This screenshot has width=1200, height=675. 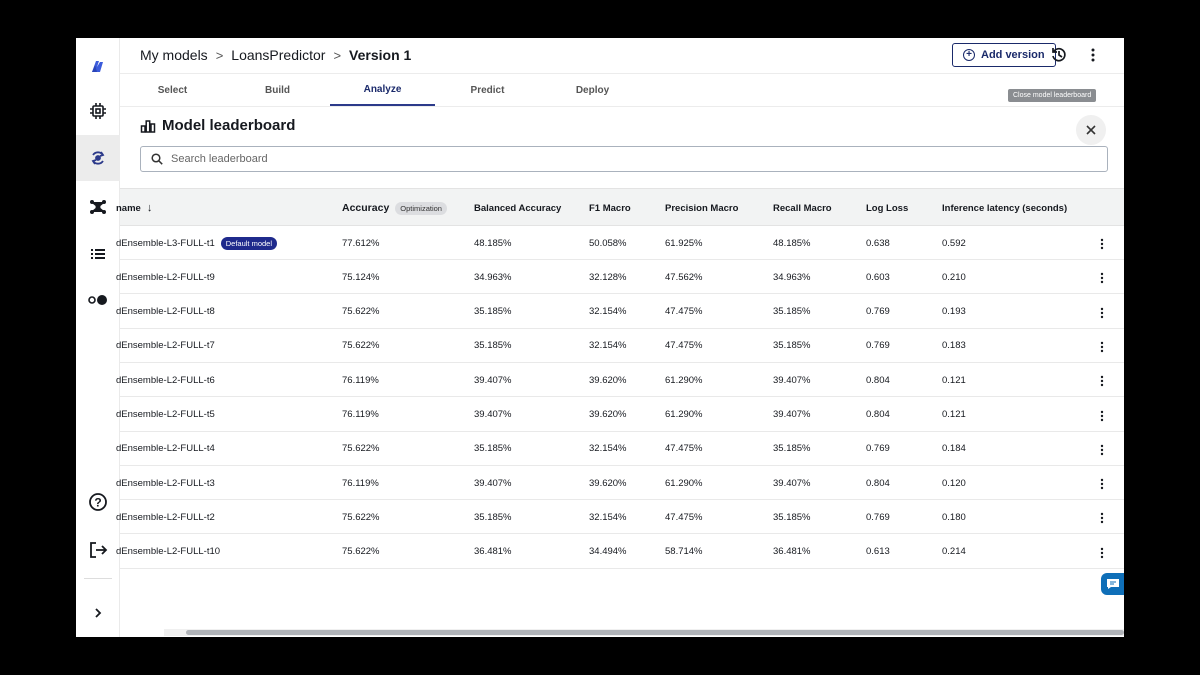 I want to click on add-version-button: + Add version, so click(x=1004, y=55).